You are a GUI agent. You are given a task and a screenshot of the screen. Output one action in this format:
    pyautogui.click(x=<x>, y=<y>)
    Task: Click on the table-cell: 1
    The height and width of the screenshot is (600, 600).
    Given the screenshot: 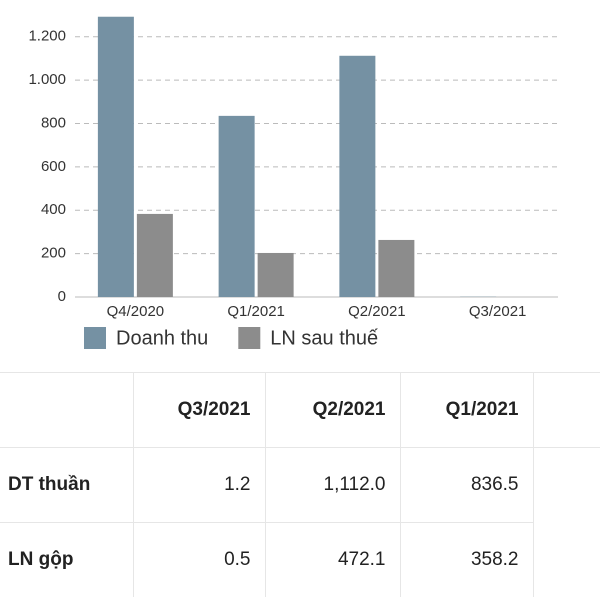 What is the action you would take?
    pyautogui.click(x=566, y=485)
    